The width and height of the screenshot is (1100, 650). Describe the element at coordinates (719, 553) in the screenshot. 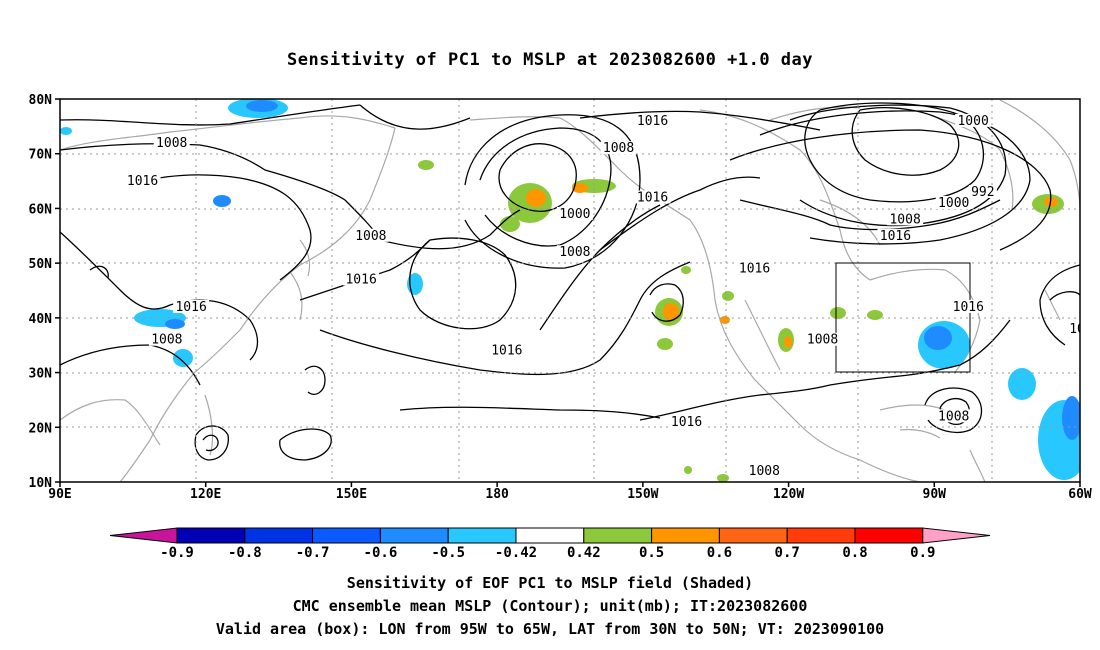

I see `colorbar-tick-label: 0.6` at that location.